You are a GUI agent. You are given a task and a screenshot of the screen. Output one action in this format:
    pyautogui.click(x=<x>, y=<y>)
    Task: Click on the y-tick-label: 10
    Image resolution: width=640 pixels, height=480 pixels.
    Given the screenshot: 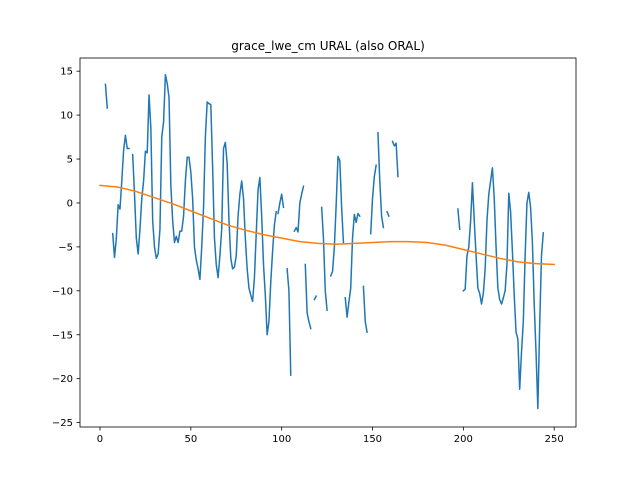 What is the action you would take?
    pyautogui.click(x=66, y=116)
    